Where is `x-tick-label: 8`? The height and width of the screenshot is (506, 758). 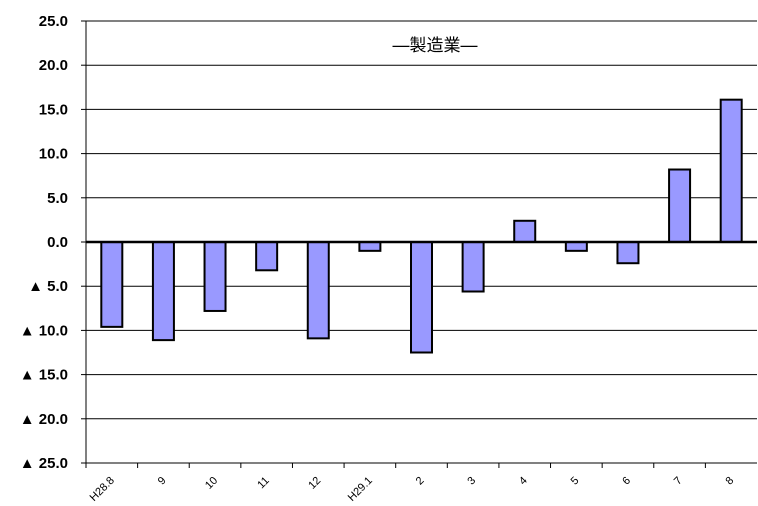 x-tick-label: 8 is located at coordinates (729, 481).